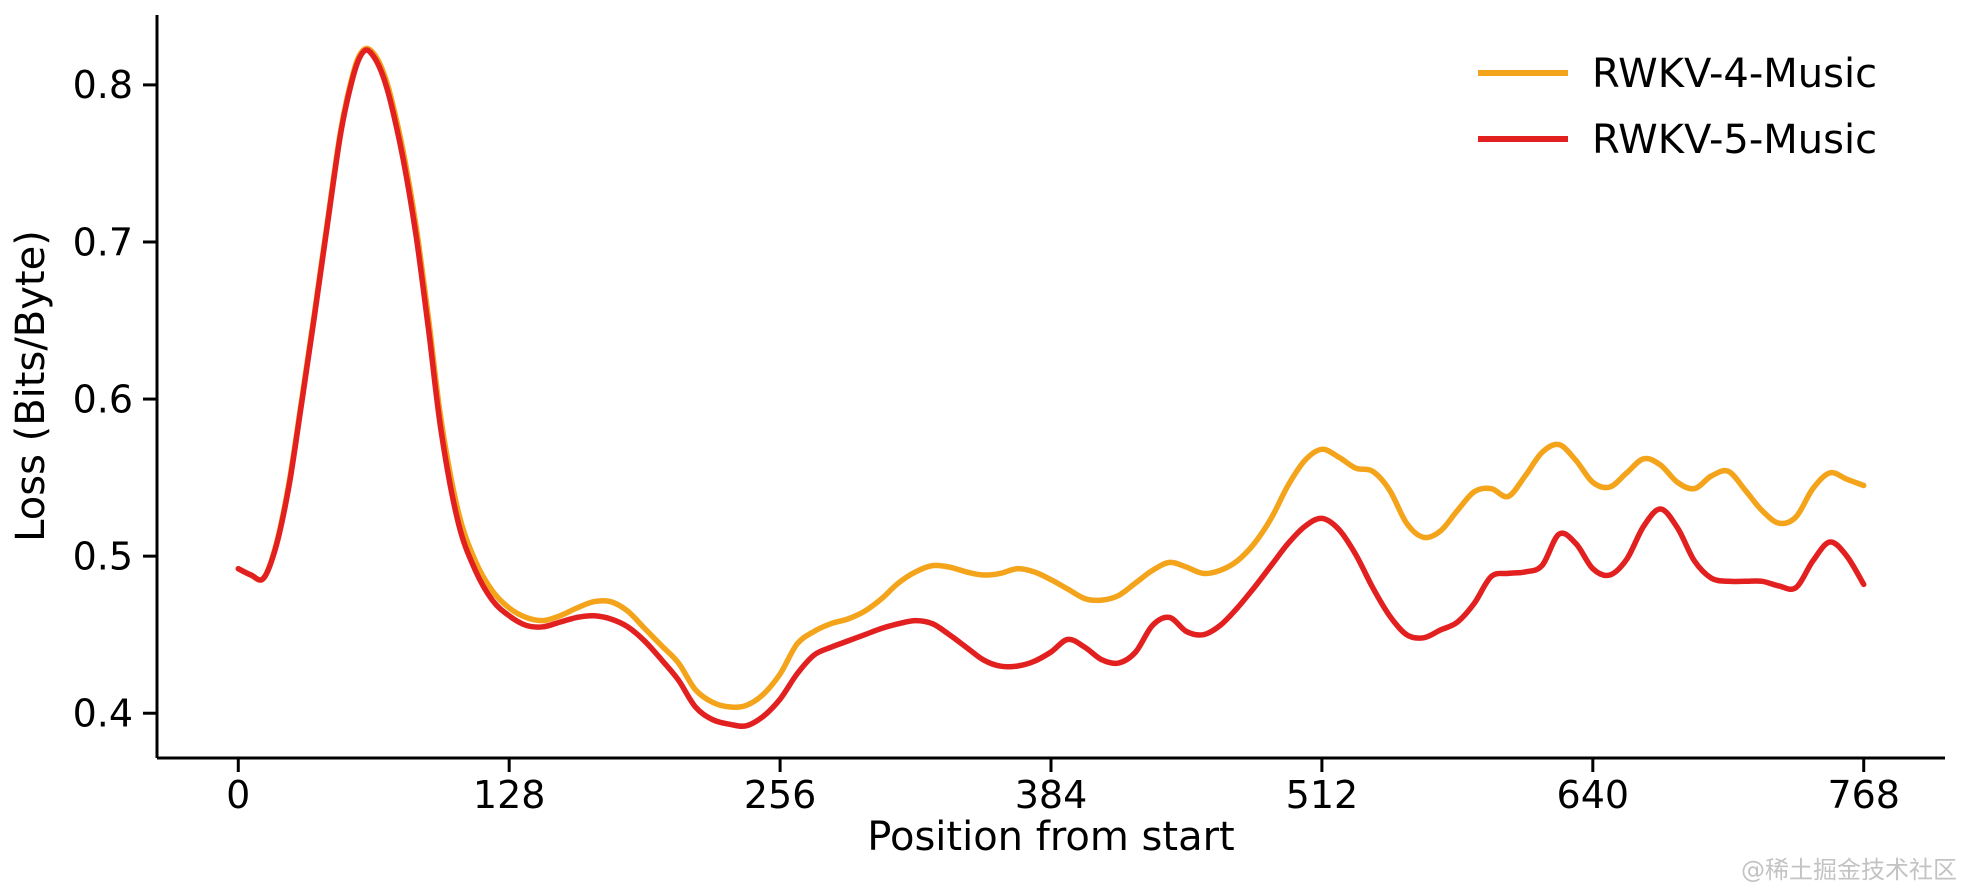 The image size is (1963, 890). What do you see at coordinates (1734, 74) in the screenshot?
I see `legend-label-rwkv4: RWKV-4-Music` at bounding box center [1734, 74].